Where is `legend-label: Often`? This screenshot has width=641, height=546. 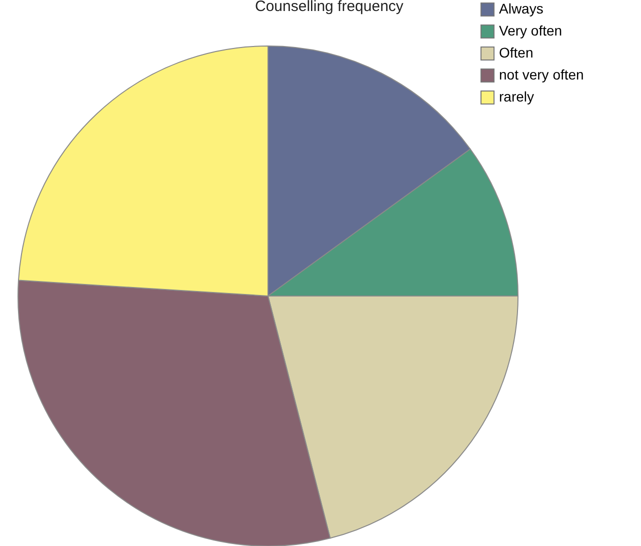
legend-label: Often is located at coordinates (516, 52).